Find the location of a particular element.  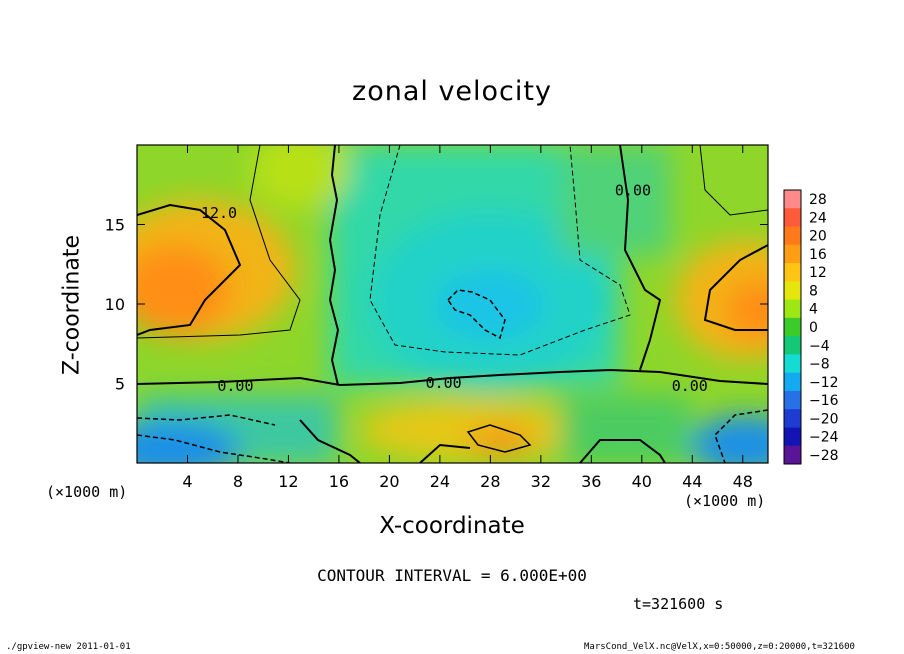

x-tick-label: 4 is located at coordinates (187, 481).